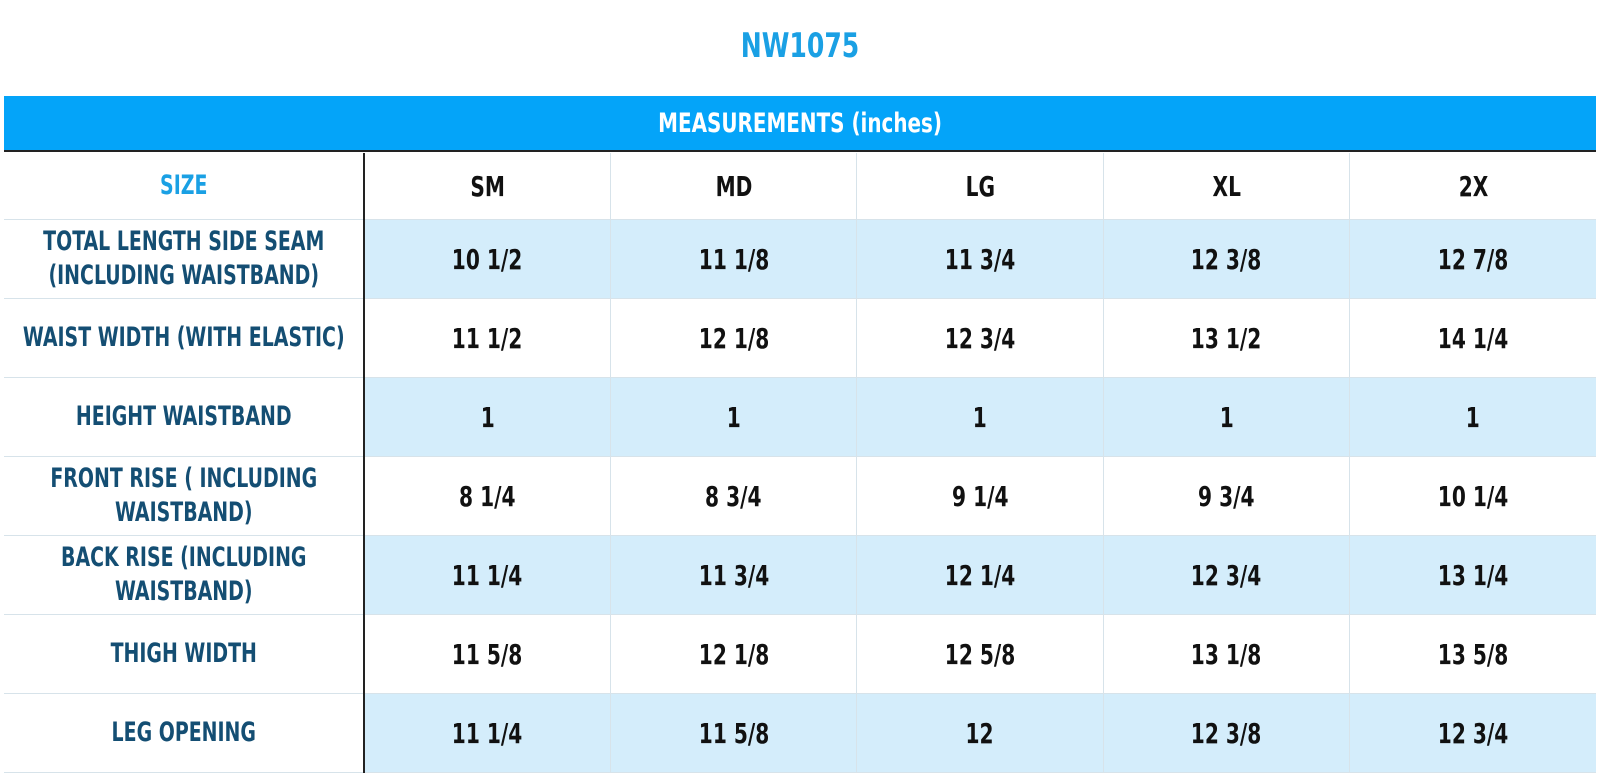 This screenshot has height=781, width=1600. What do you see at coordinates (980, 575) in the screenshot?
I see `table-cell: 12 1/4` at bounding box center [980, 575].